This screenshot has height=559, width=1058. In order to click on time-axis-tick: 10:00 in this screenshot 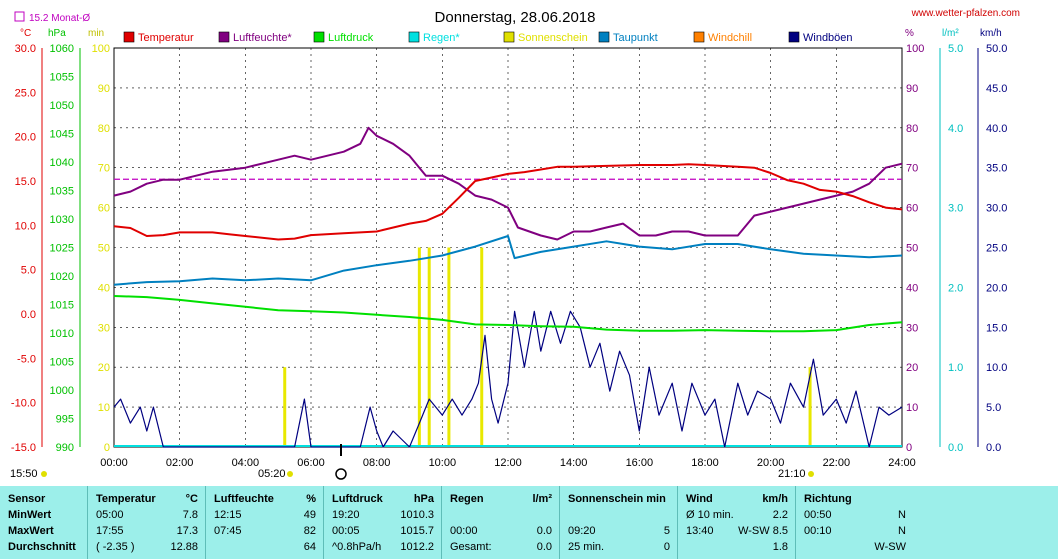, I will do `click(443, 463)`.